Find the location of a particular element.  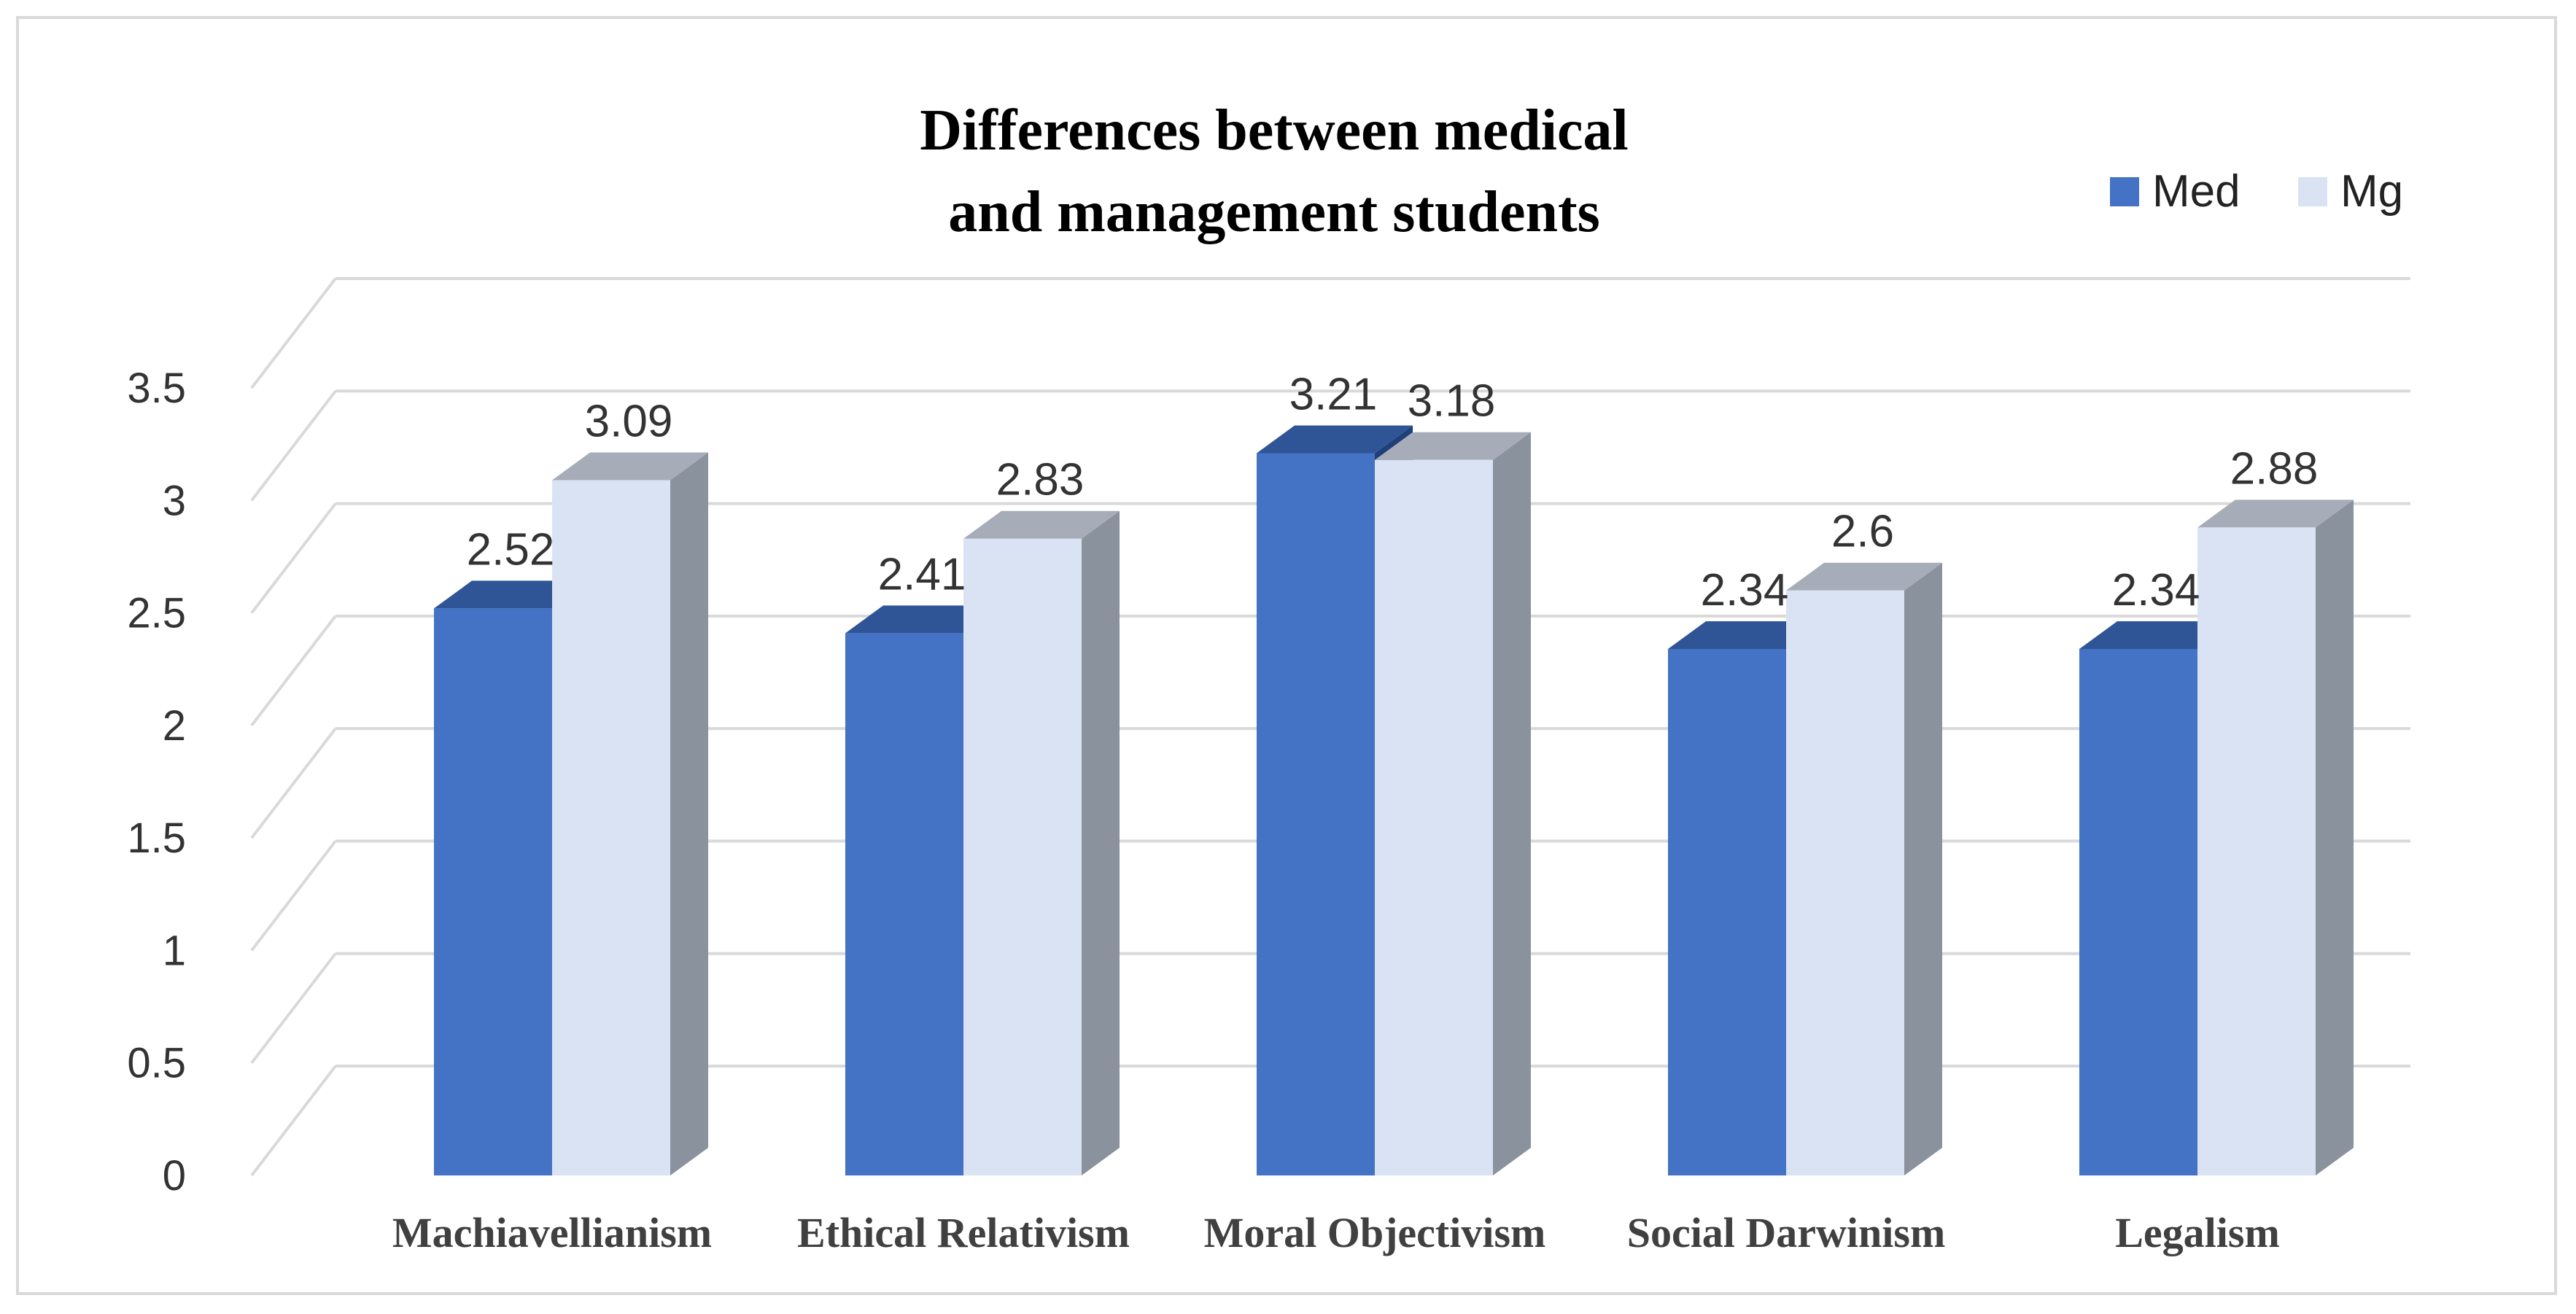

chart-title-line-1: Differences between medical is located at coordinates (1274, 130).